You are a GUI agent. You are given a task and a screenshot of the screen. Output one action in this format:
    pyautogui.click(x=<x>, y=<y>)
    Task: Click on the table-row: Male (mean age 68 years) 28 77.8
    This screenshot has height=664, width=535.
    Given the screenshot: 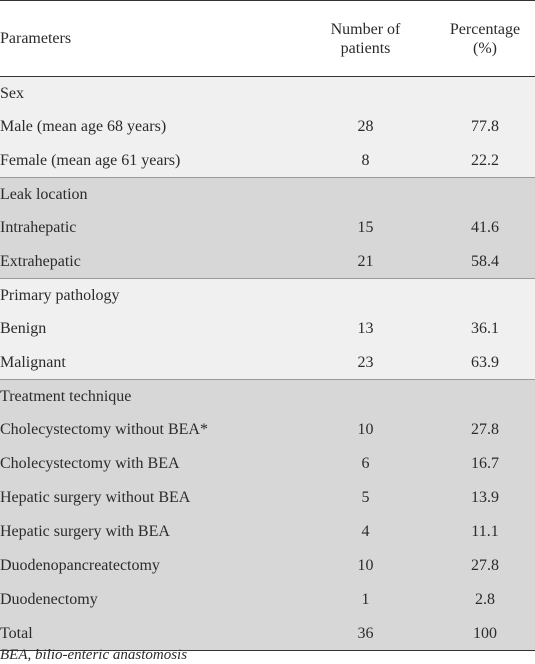 What is the action you would take?
    pyautogui.click(x=267, y=126)
    